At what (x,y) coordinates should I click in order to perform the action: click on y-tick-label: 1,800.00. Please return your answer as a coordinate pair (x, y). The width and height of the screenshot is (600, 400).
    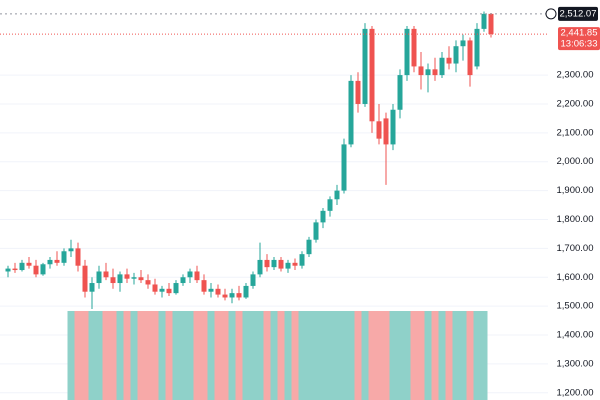
    Looking at the image, I should click on (575, 219).